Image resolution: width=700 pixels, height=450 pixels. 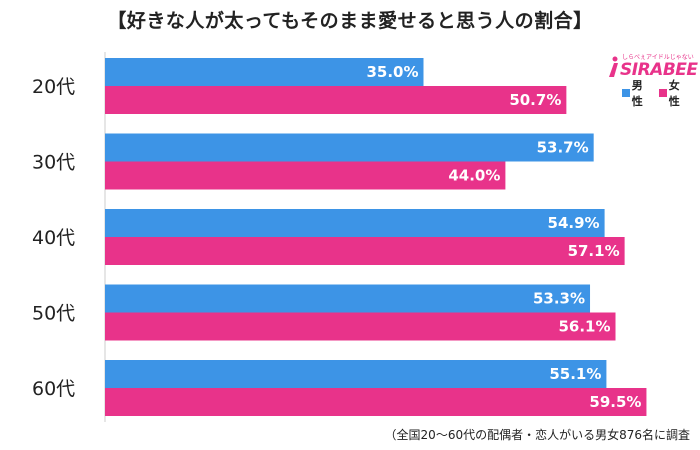 I want to click on data-label-male: 55.1%, so click(x=575, y=374).